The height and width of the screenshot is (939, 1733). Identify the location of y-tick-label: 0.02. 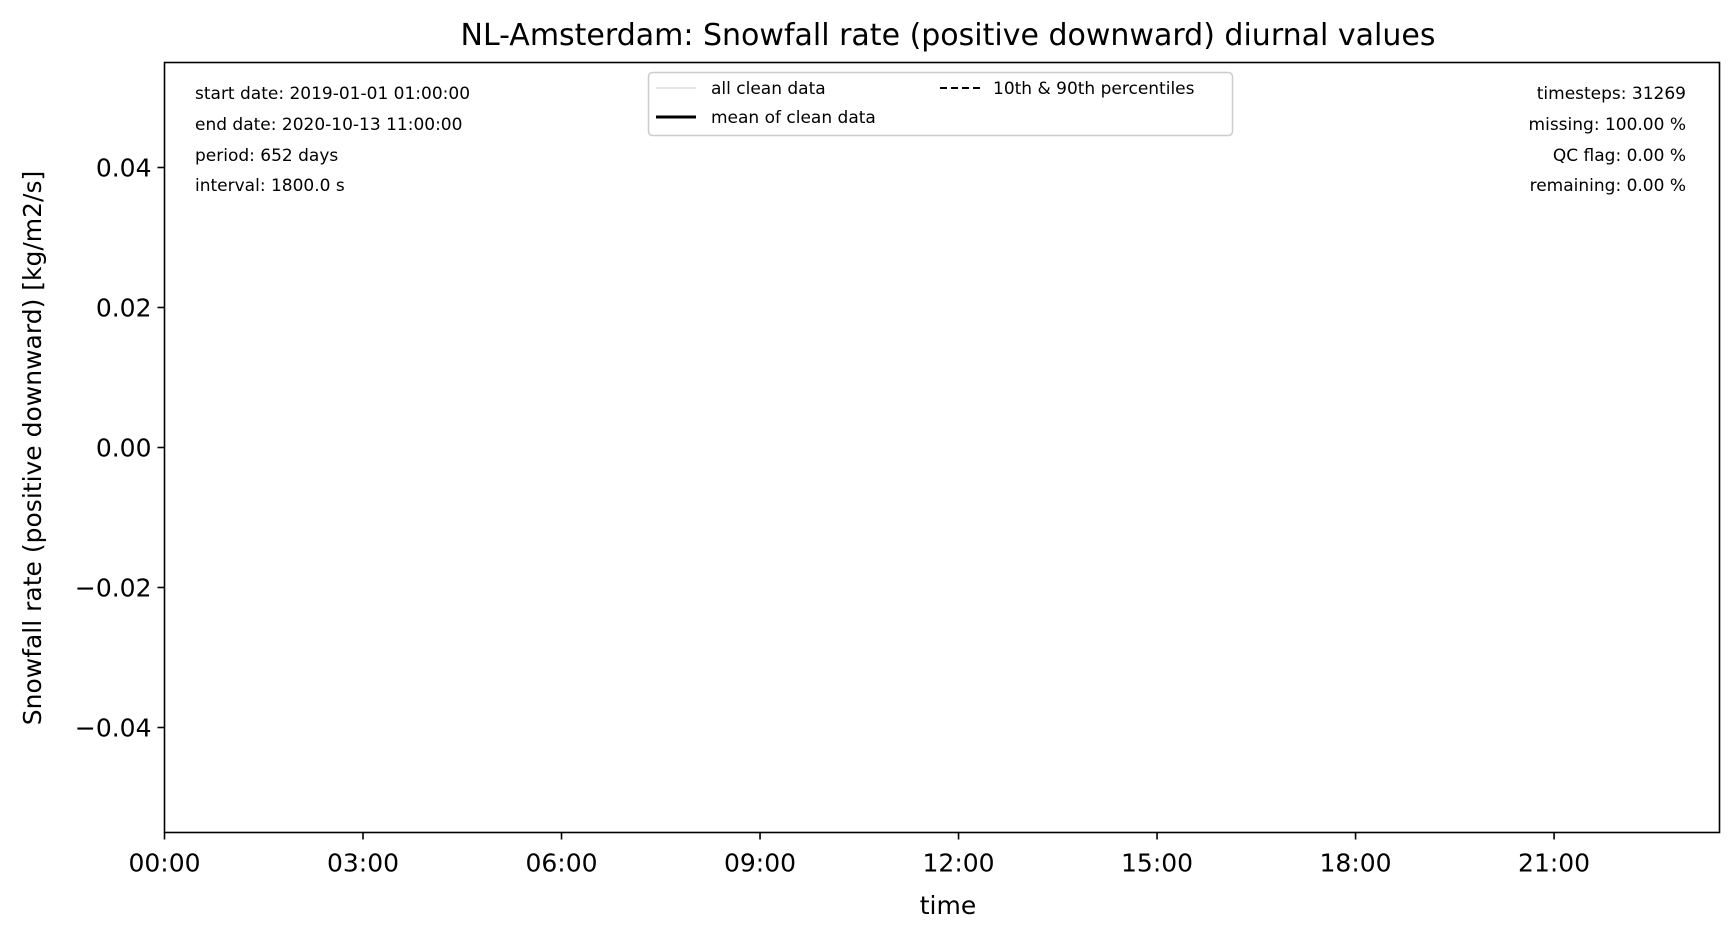
(124, 308).